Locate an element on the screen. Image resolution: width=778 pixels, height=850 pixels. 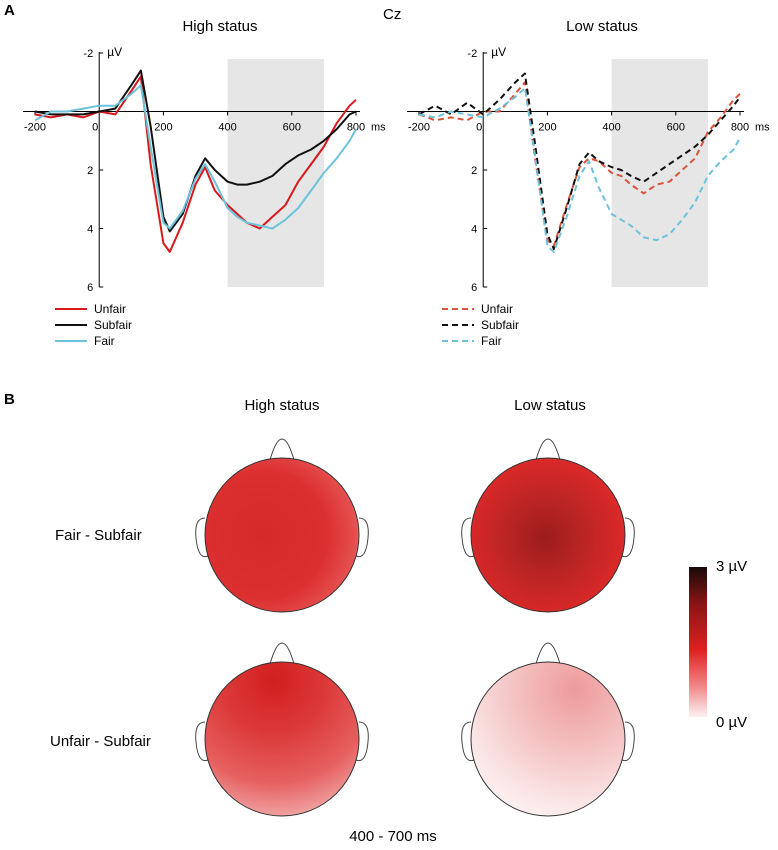
chart-title-high: High status is located at coordinates (220, 26).